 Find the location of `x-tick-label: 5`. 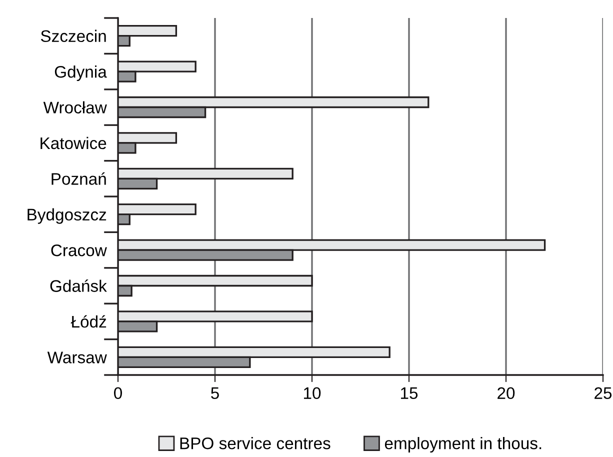

x-tick-label: 5 is located at coordinates (215, 393).